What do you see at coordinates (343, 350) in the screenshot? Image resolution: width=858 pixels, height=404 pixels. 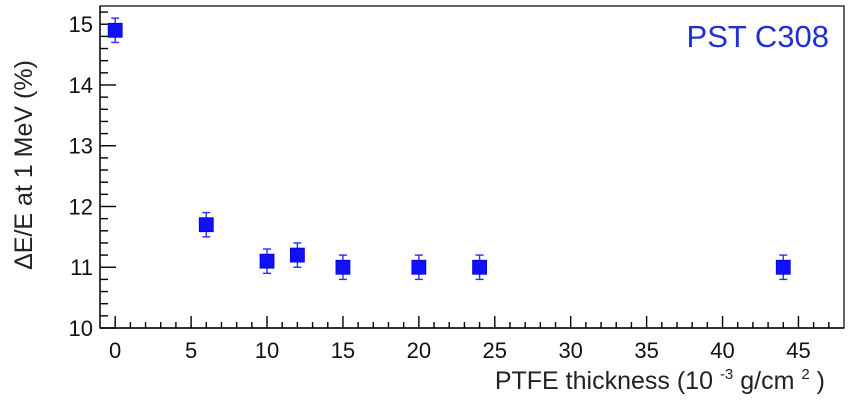 I see `x-tick-label: 15` at bounding box center [343, 350].